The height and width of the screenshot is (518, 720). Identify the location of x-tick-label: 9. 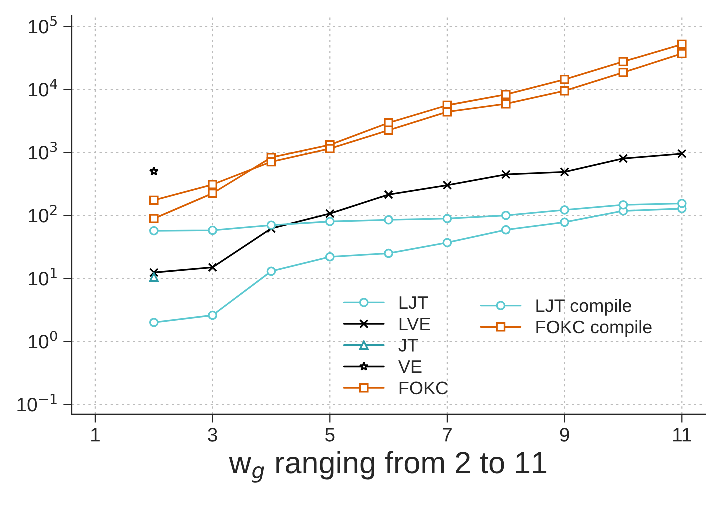
(565, 435).